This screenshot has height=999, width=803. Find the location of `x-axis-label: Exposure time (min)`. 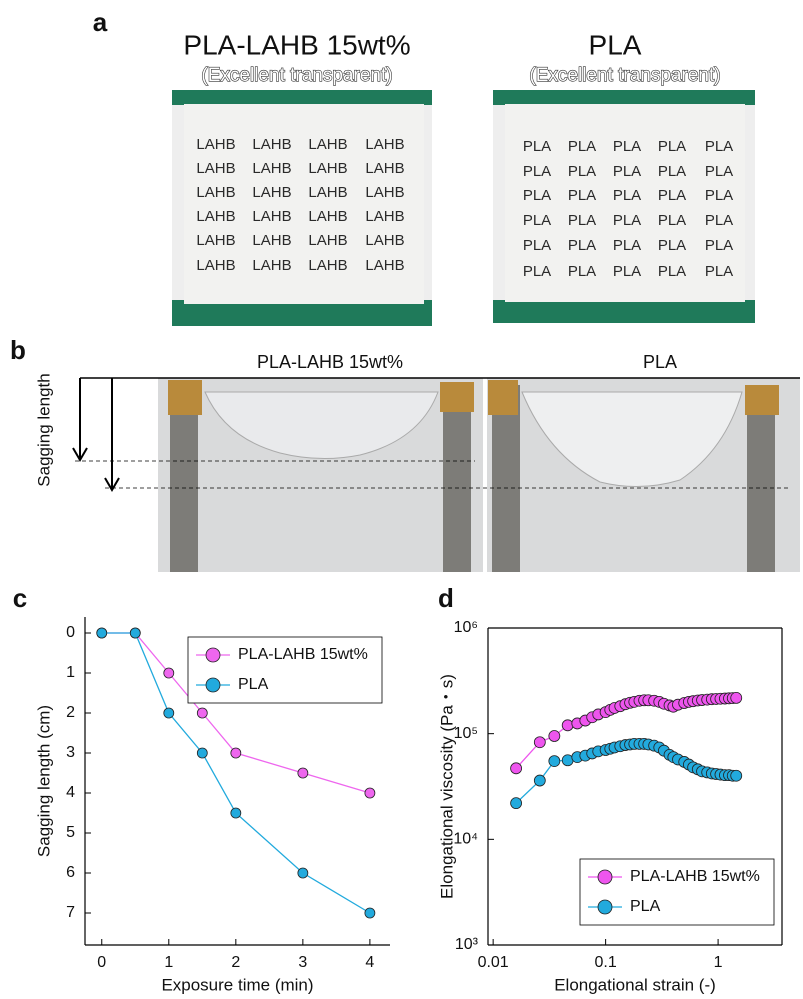

x-axis-label: Exposure time (min) is located at coordinates (237, 984).